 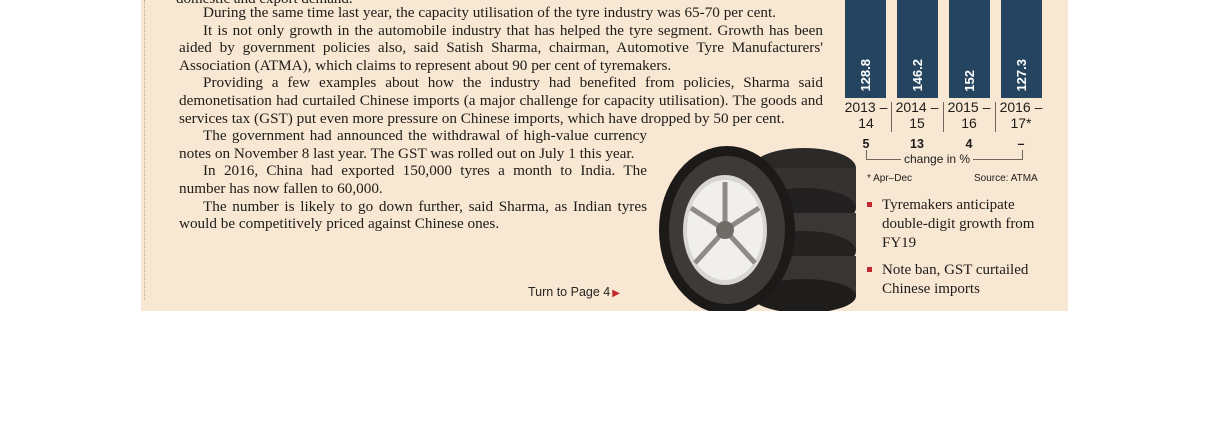 What do you see at coordinates (569, 292) in the screenshot?
I see `turn-to-label: Turn to Page 4` at bounding box center [569, 292].